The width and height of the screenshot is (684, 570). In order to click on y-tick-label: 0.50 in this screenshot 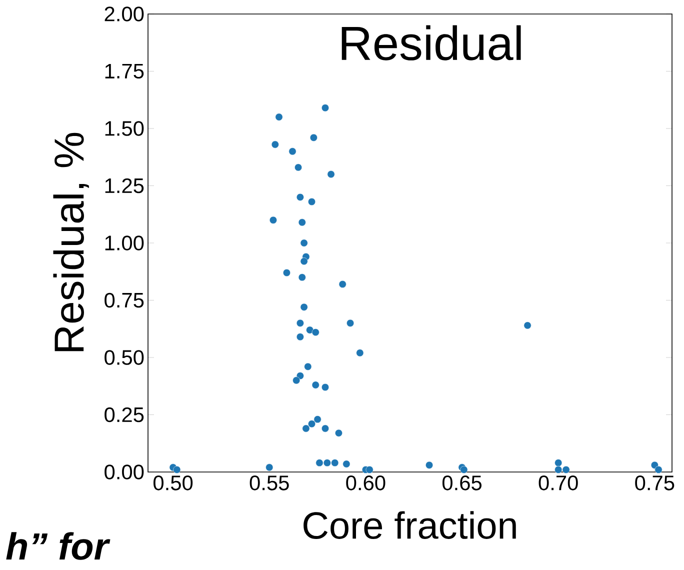, I will do `click(124, 357)`.